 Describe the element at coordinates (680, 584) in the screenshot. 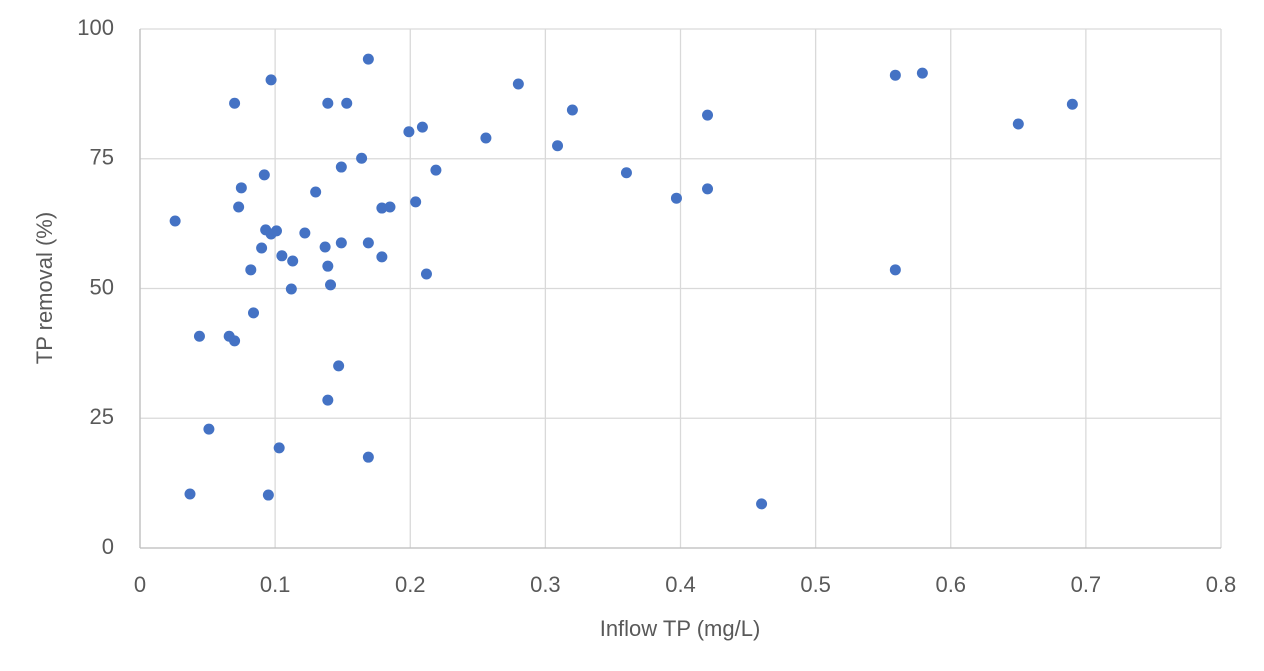

I see `x-tick-label: 0.4` at that location.